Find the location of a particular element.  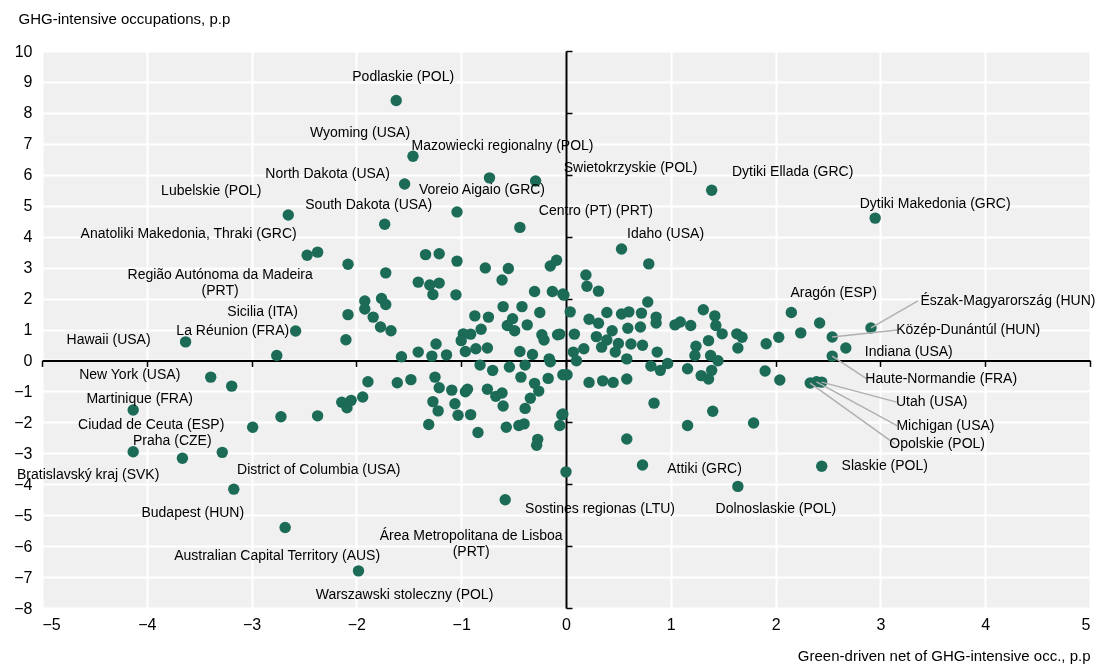

x-tick-label: 2 is located at coordinates (776, 624).